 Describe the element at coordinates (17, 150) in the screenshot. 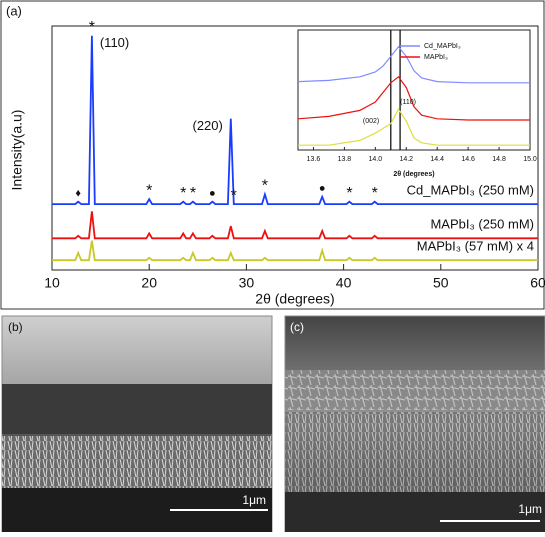

I see `y-axis-label: Intensity(a.u)` at that location.